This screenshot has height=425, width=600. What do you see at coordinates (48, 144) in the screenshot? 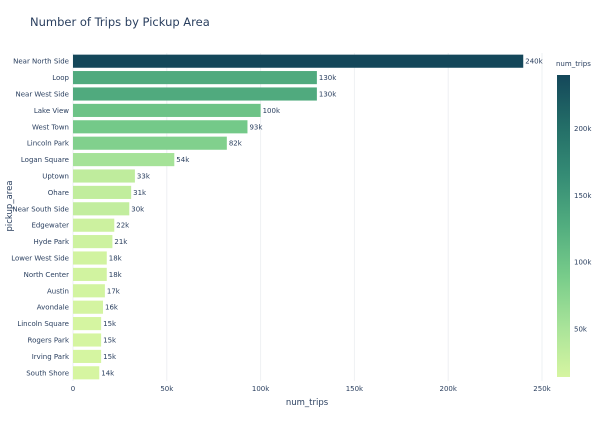
I see `y-tick-label: Lincoln Park` at bounding box center [48, 144].